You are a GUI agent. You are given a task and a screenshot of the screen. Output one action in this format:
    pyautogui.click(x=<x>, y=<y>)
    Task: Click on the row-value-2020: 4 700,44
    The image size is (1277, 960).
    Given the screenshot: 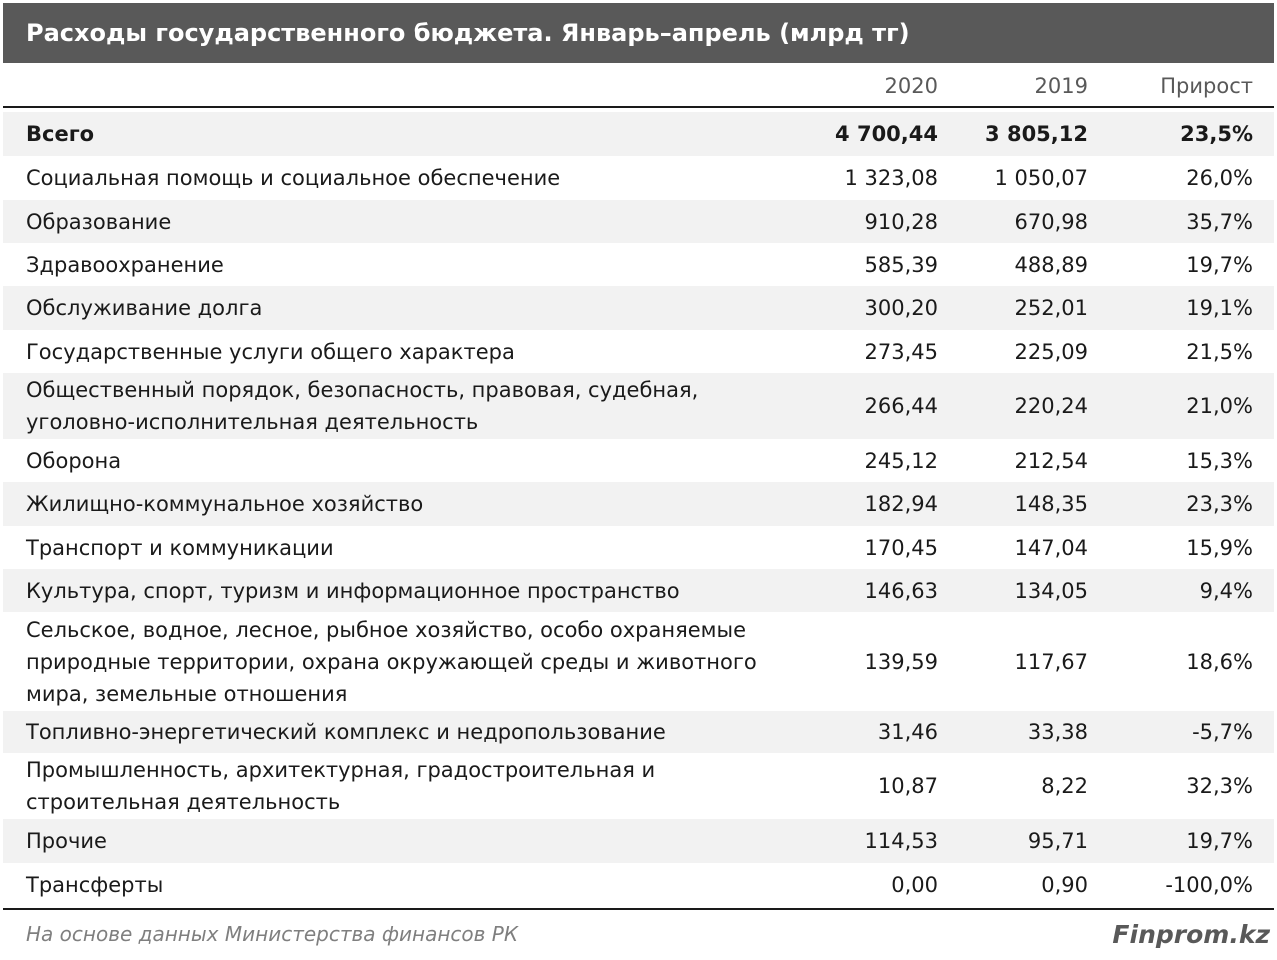 What is the action you would take?
    pyautogui.click(x=886, y=134)
    